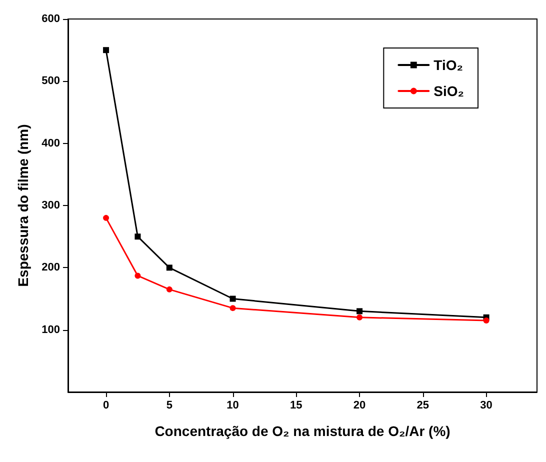 This screenshot has height=462, width=546. I want to click on y-tick-label: 100, so click(51, 330).